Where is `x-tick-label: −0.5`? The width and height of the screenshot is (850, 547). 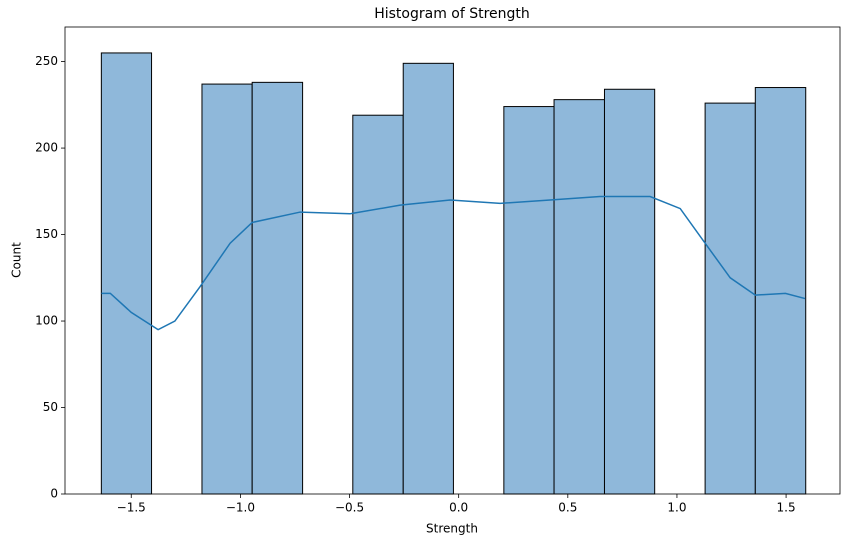 x-tick-label: −0.5 is located at coordinates (349, 508).